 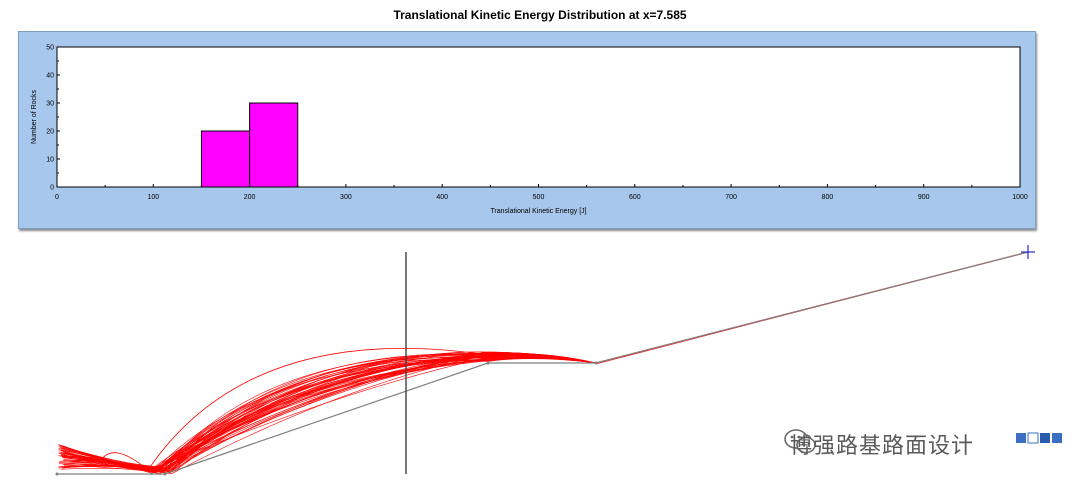 What do you see at coordinates (800, 441) in the screenshot?
I see `wechat-icon` at bounding box center [800, 441].